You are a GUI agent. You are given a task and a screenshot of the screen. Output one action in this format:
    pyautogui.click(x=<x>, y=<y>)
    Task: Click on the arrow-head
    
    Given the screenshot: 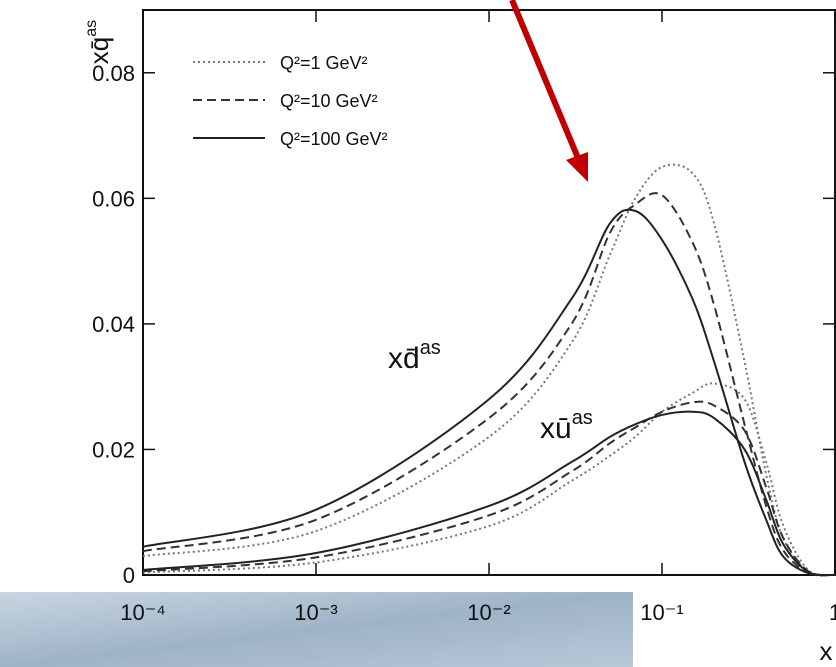 What is the action you would take?
    pyautogui.click(x=577, y=167)
    